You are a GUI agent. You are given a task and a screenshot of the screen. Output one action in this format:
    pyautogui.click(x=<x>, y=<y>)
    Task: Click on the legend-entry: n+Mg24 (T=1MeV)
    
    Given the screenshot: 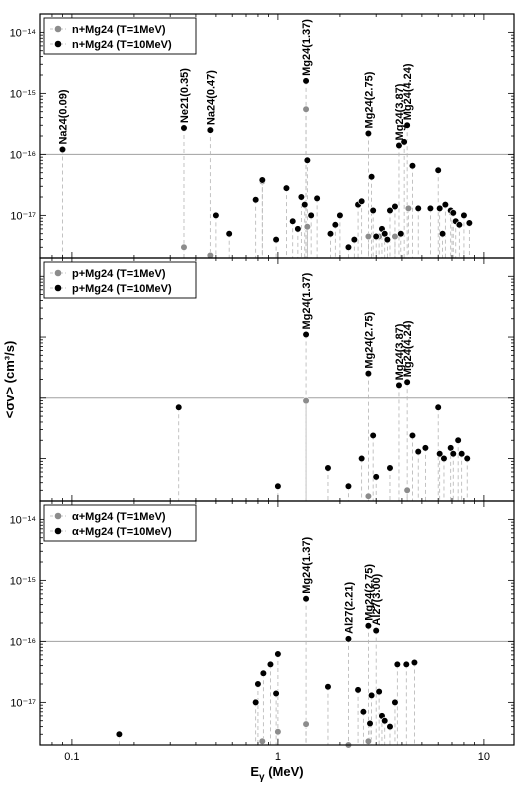 What is the action you would take?
    pyautogui.click(x=119, y=30)
    